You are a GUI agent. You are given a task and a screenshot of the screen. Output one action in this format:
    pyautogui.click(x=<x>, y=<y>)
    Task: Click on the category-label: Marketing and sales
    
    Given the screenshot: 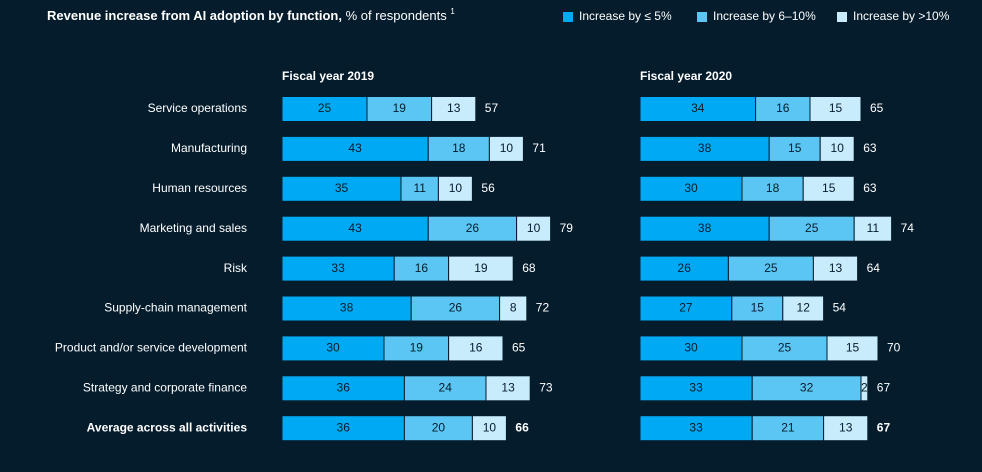 What is the action you would take?
    pyautogui.click(x=193, y=228)
    